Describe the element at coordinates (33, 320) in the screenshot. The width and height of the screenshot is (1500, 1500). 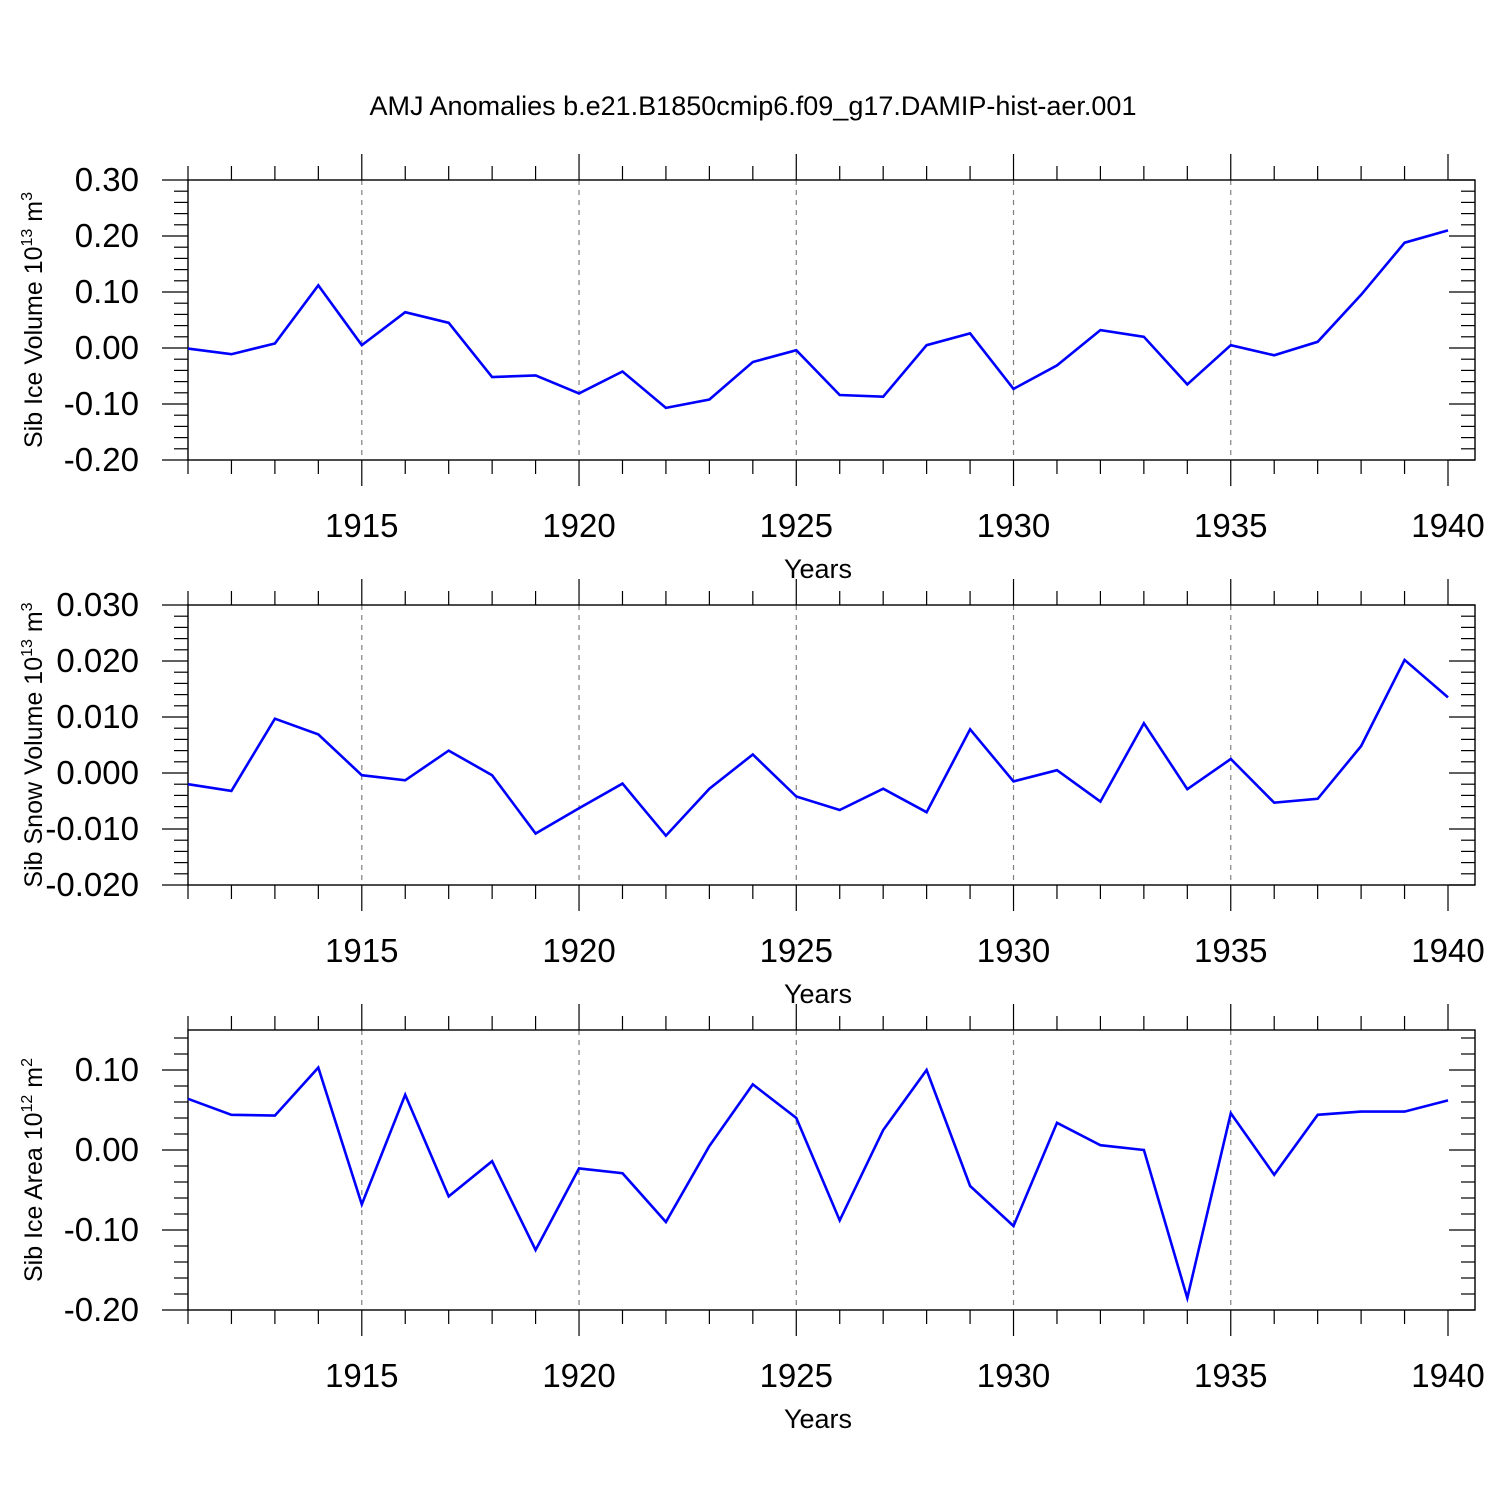
I see `y-axis-label: Sib Ice Volume 1013 m3` at that location.